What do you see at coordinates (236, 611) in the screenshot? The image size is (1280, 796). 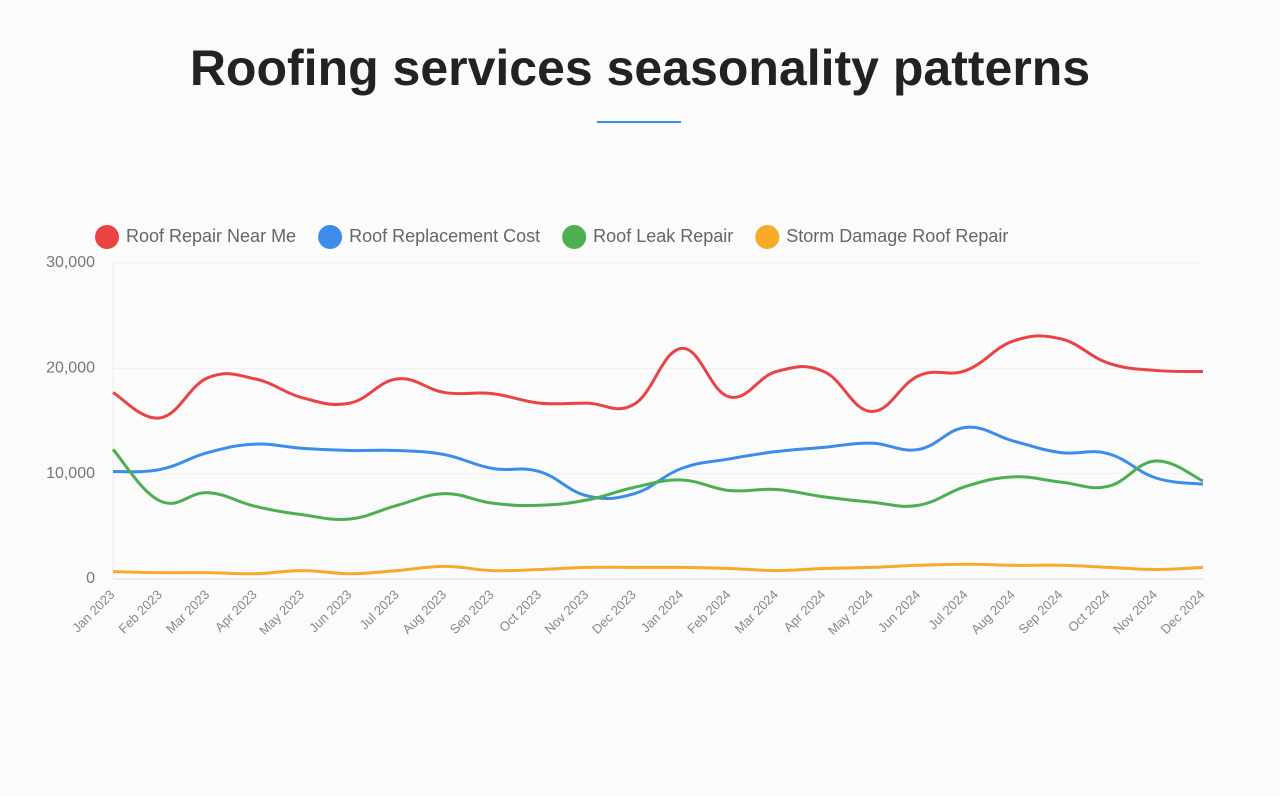 I see `x-tick-label: Apr 2023` at bounding box center [236, 611].